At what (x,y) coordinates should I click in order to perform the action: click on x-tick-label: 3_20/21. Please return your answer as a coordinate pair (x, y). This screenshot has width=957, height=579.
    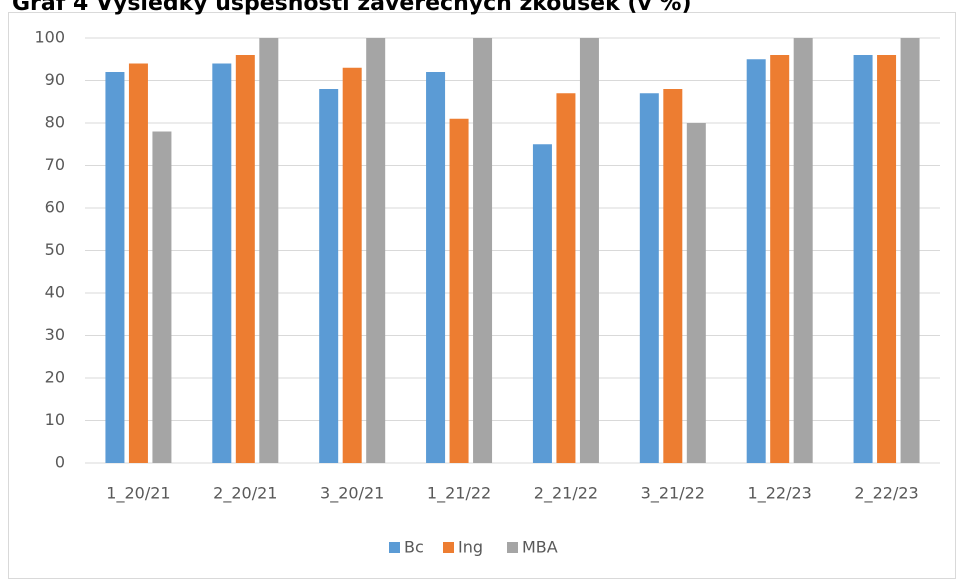
    Looking at the image, I should click on (352, 494).